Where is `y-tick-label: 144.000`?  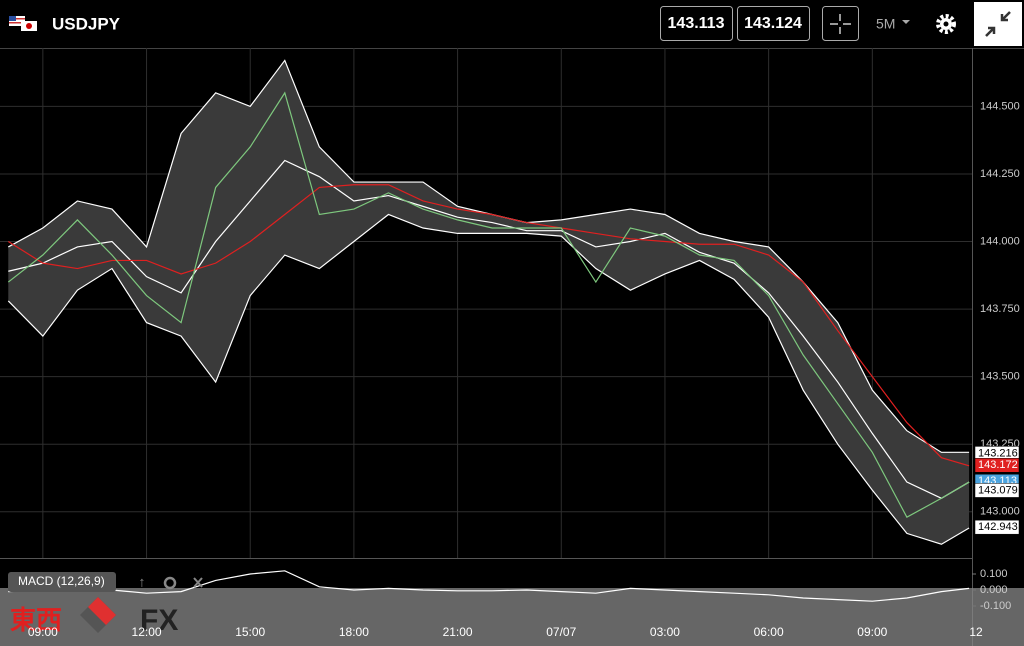 y-tick-label: 144.000 is located at coordinates (1000, 241).